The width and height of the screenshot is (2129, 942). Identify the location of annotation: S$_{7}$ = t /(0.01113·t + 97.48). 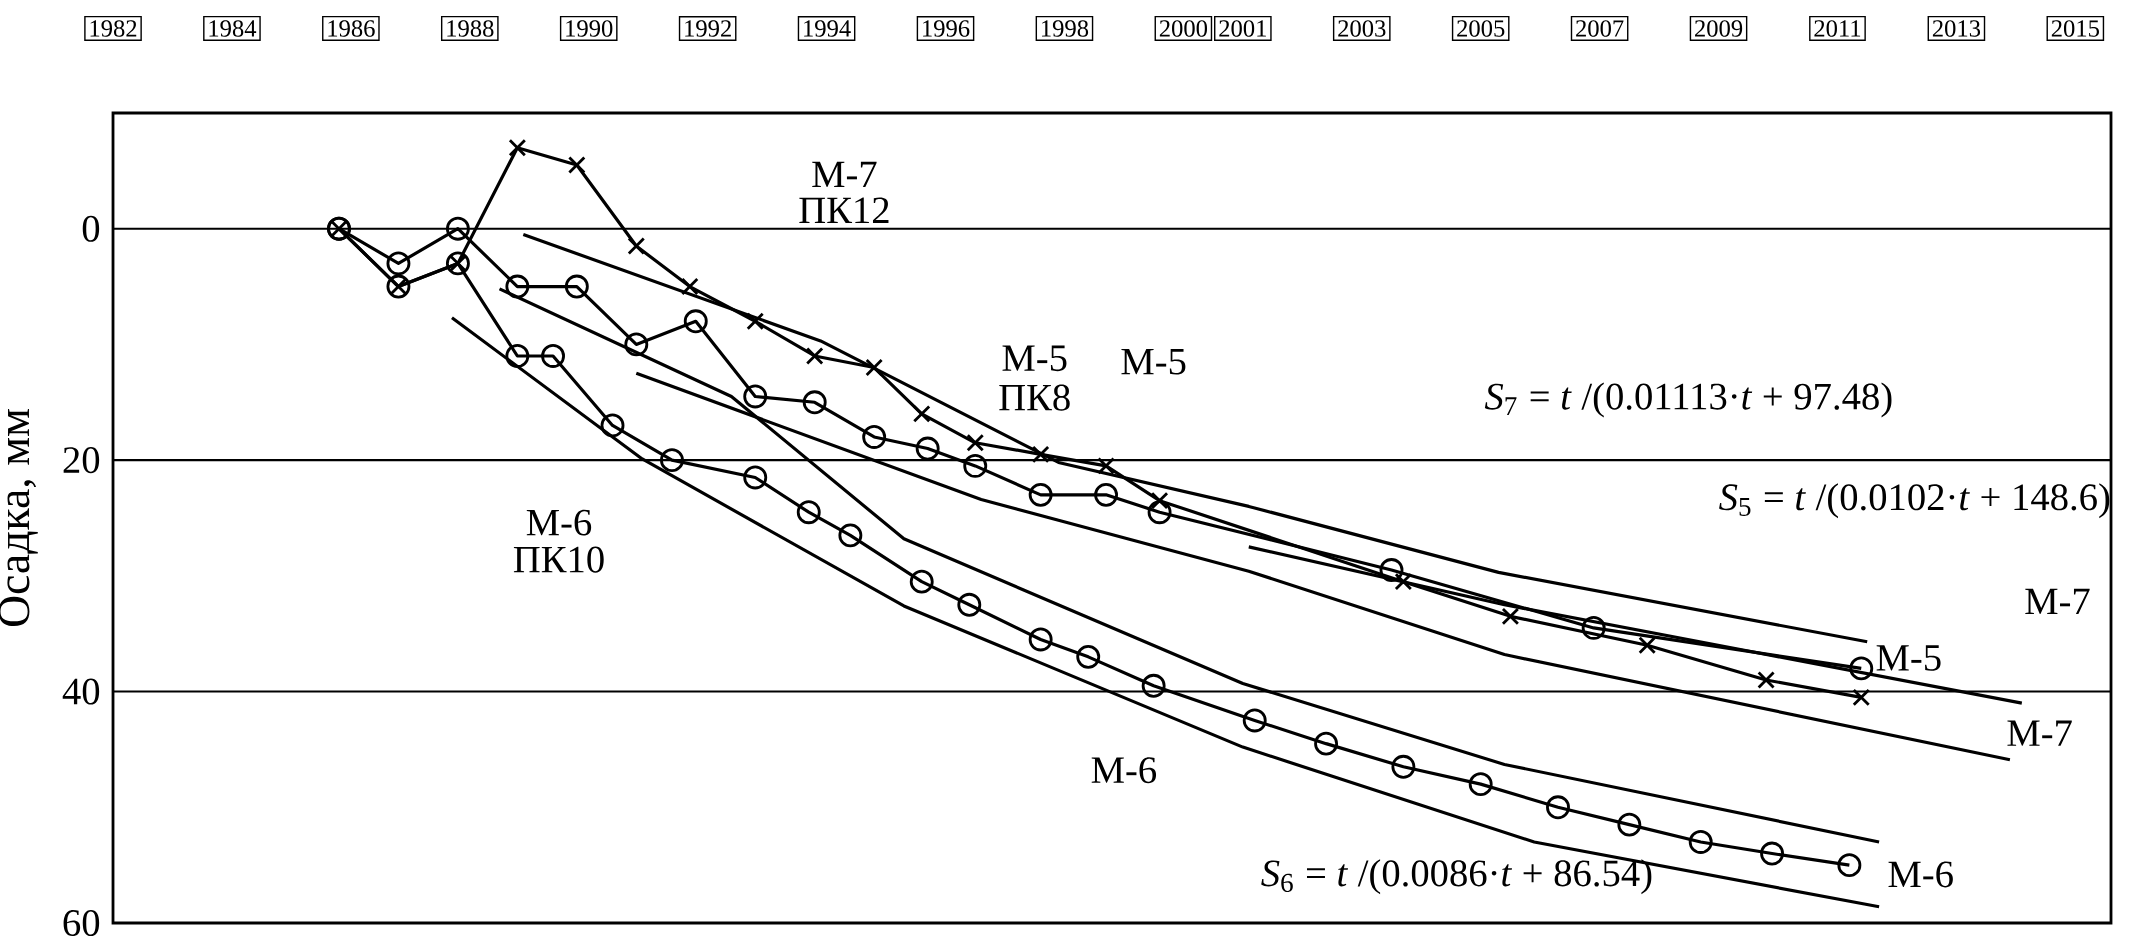
(1688, 400).